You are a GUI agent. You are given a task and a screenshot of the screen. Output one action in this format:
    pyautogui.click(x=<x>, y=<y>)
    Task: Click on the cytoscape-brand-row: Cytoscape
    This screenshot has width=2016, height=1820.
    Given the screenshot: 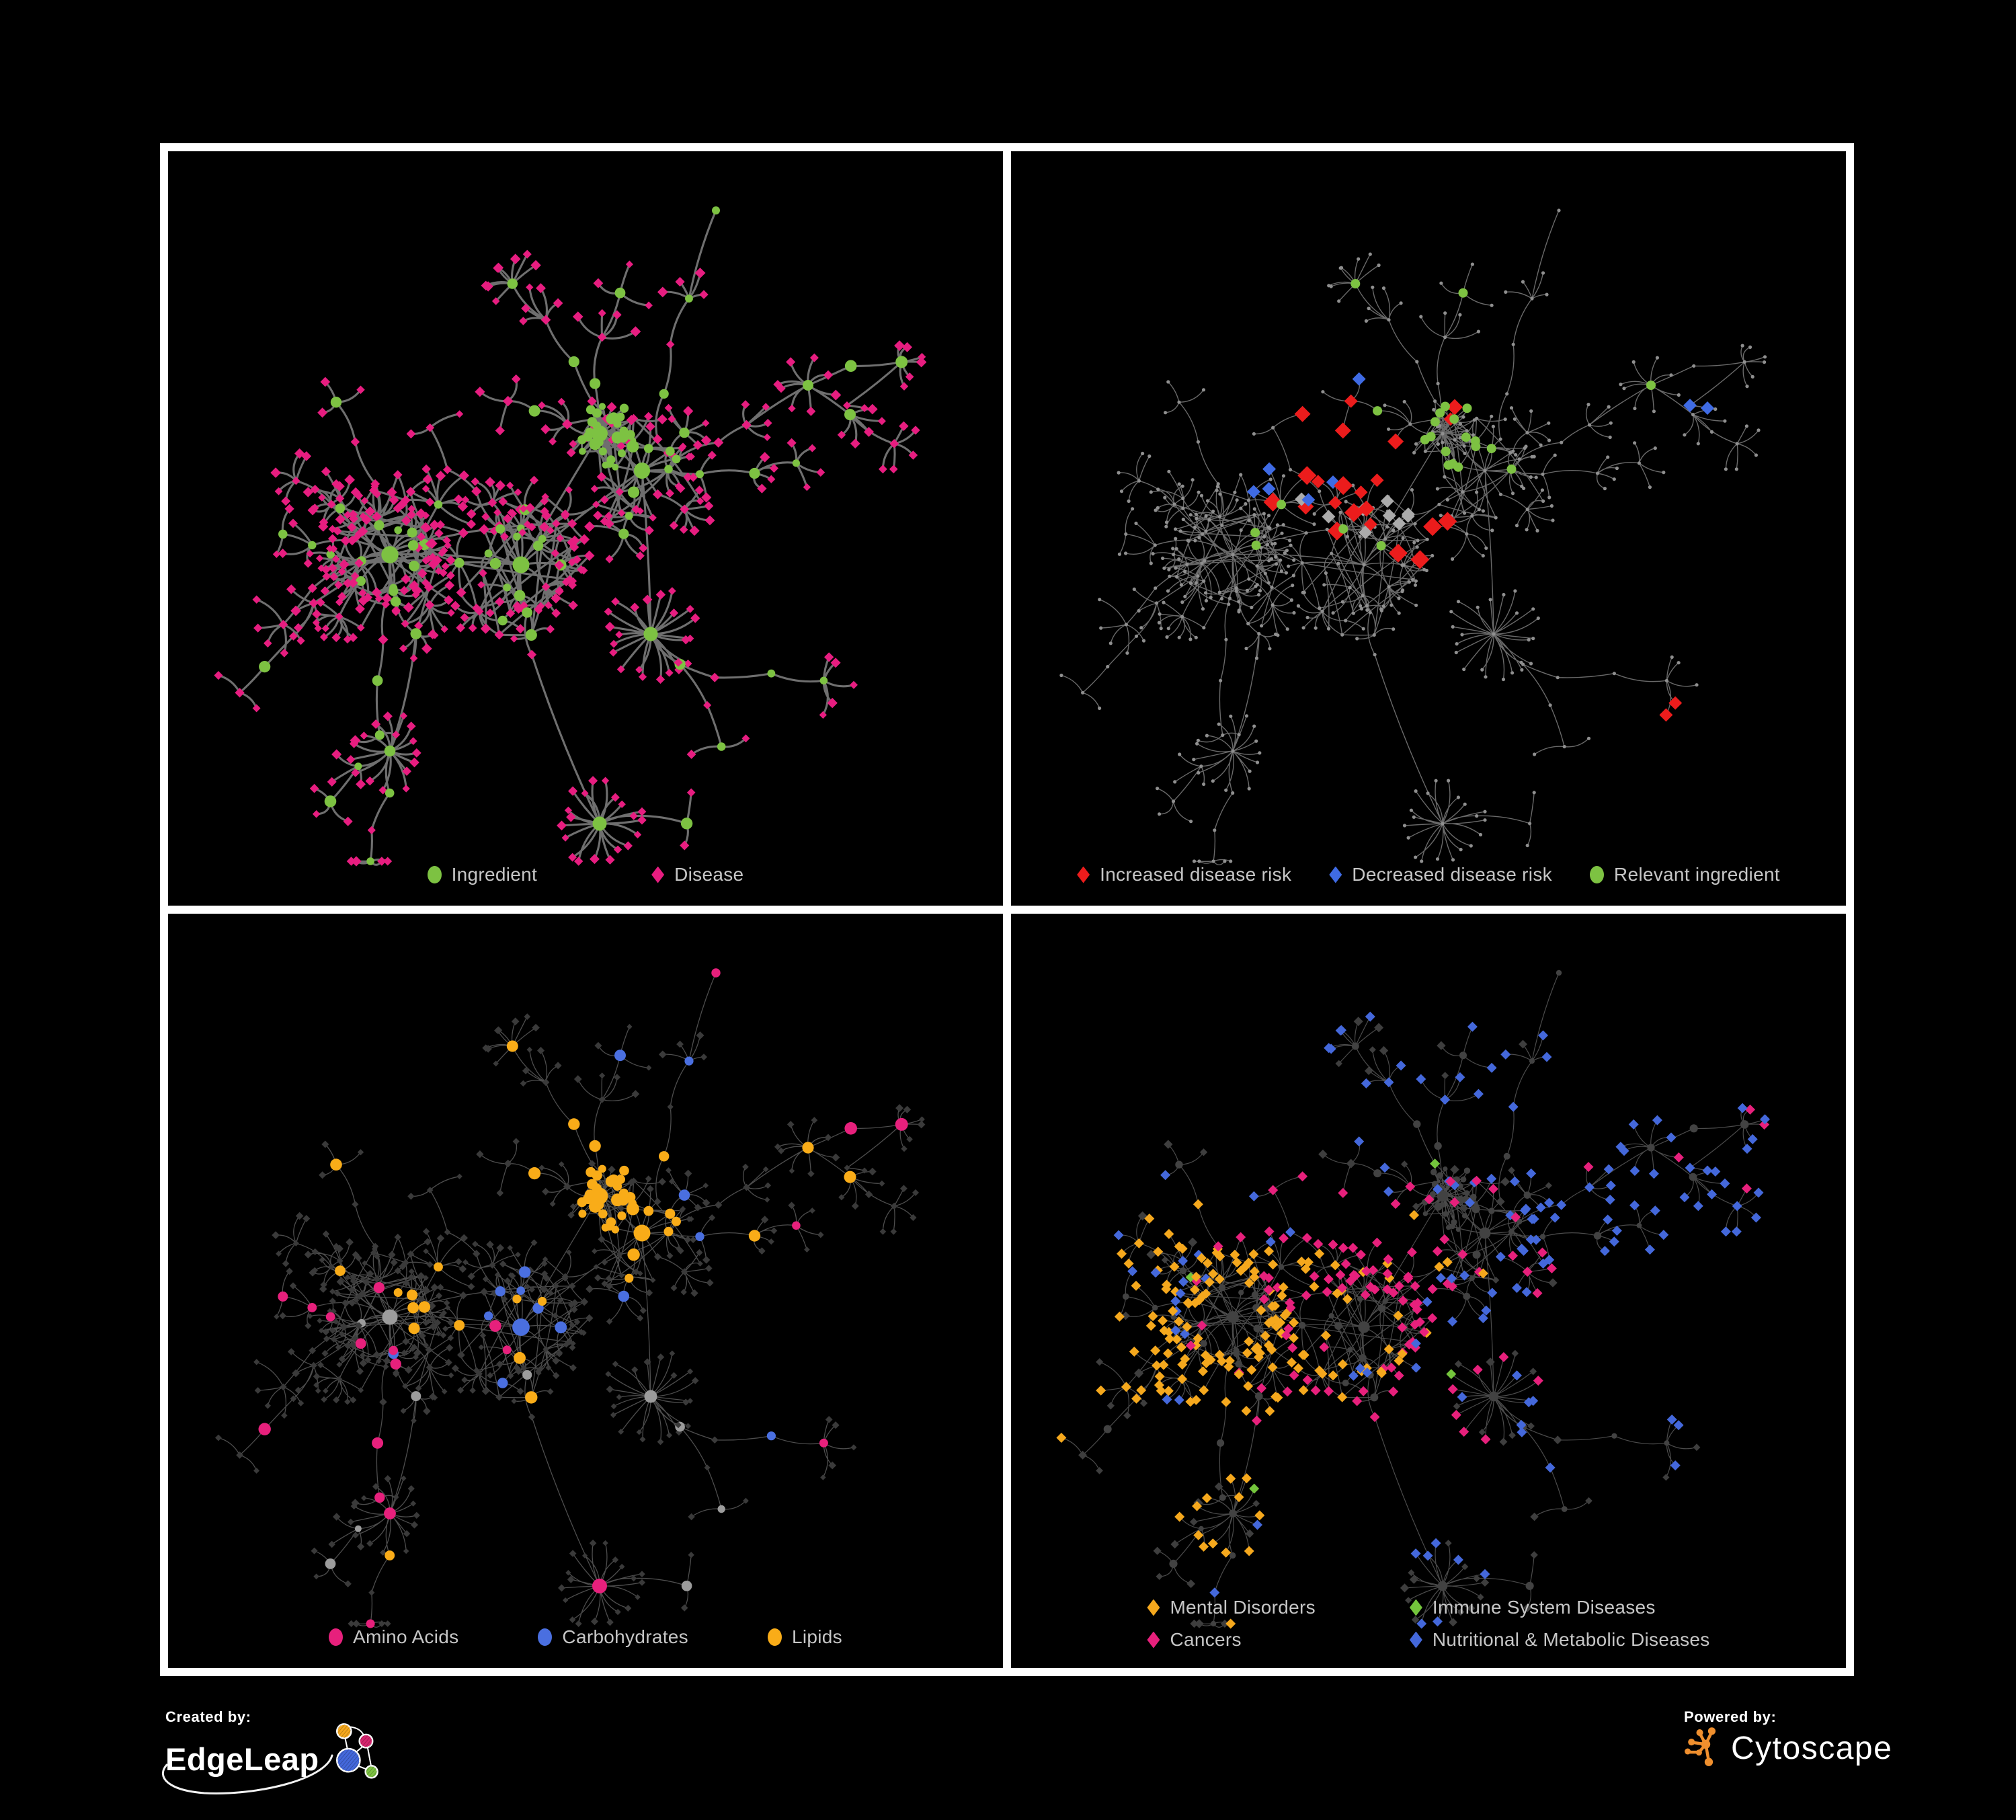 What is the action you would take?
    pyautogui.click(x=1825, y=1748)
    